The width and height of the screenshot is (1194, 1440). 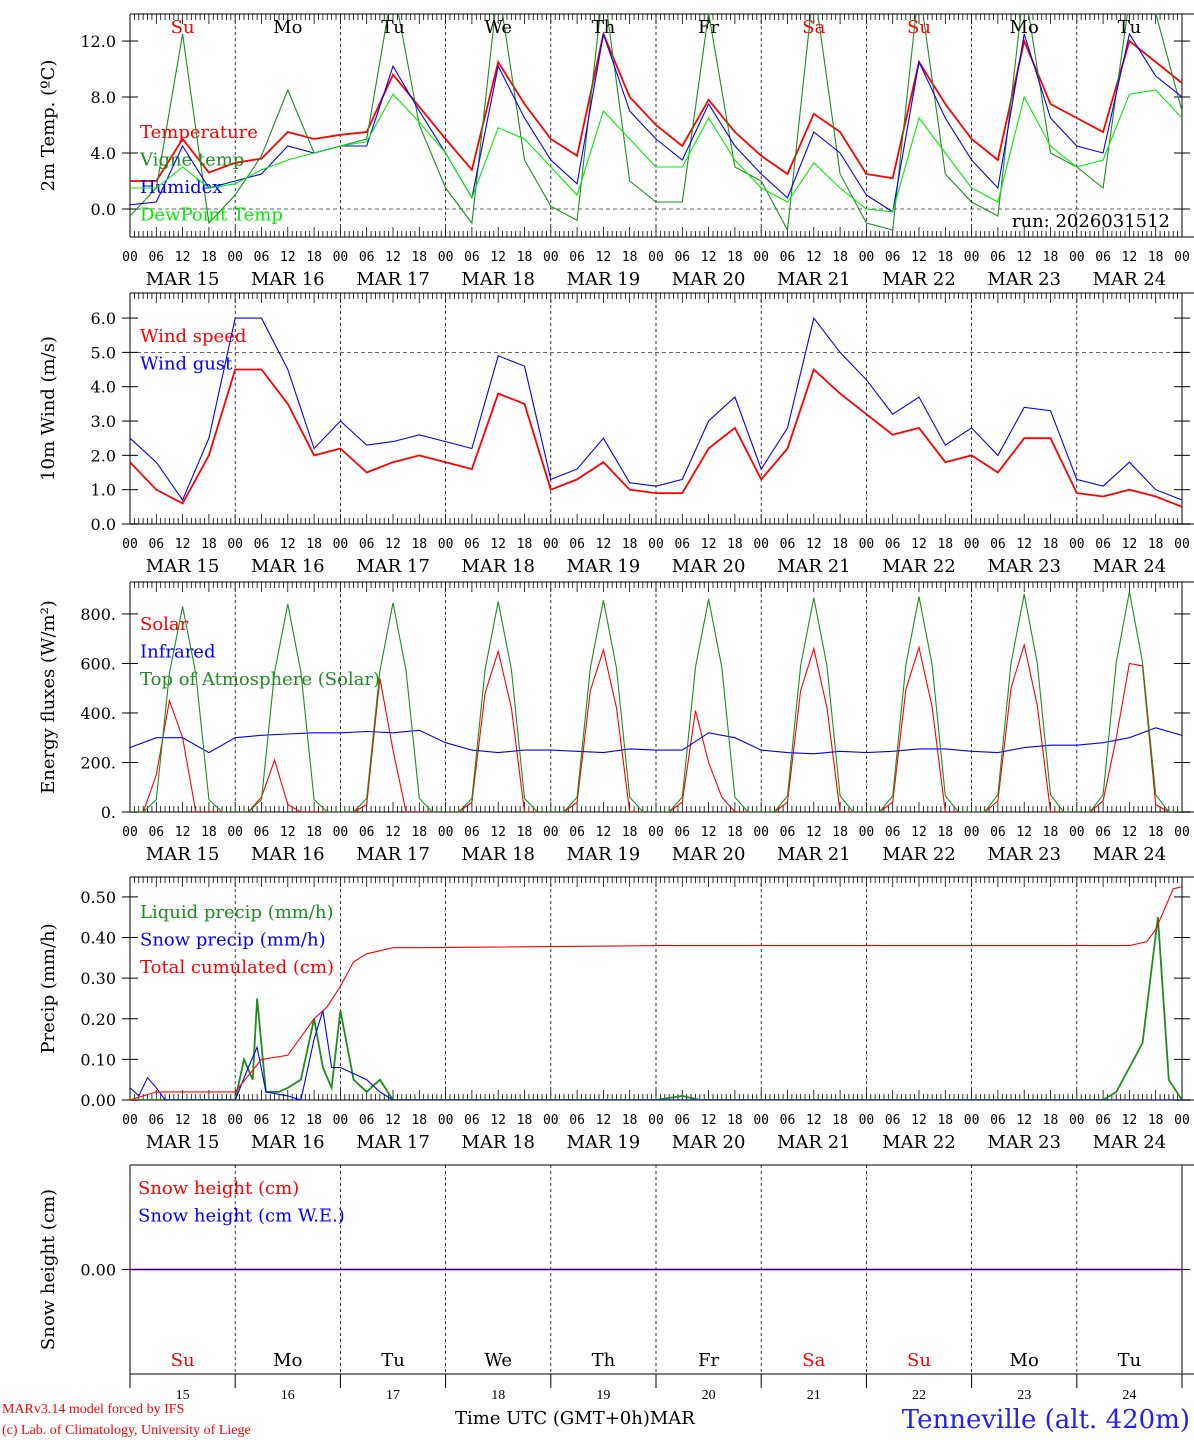 I want to click on y-axis-label: Precip (mm/h), so click(x=48, y=988).